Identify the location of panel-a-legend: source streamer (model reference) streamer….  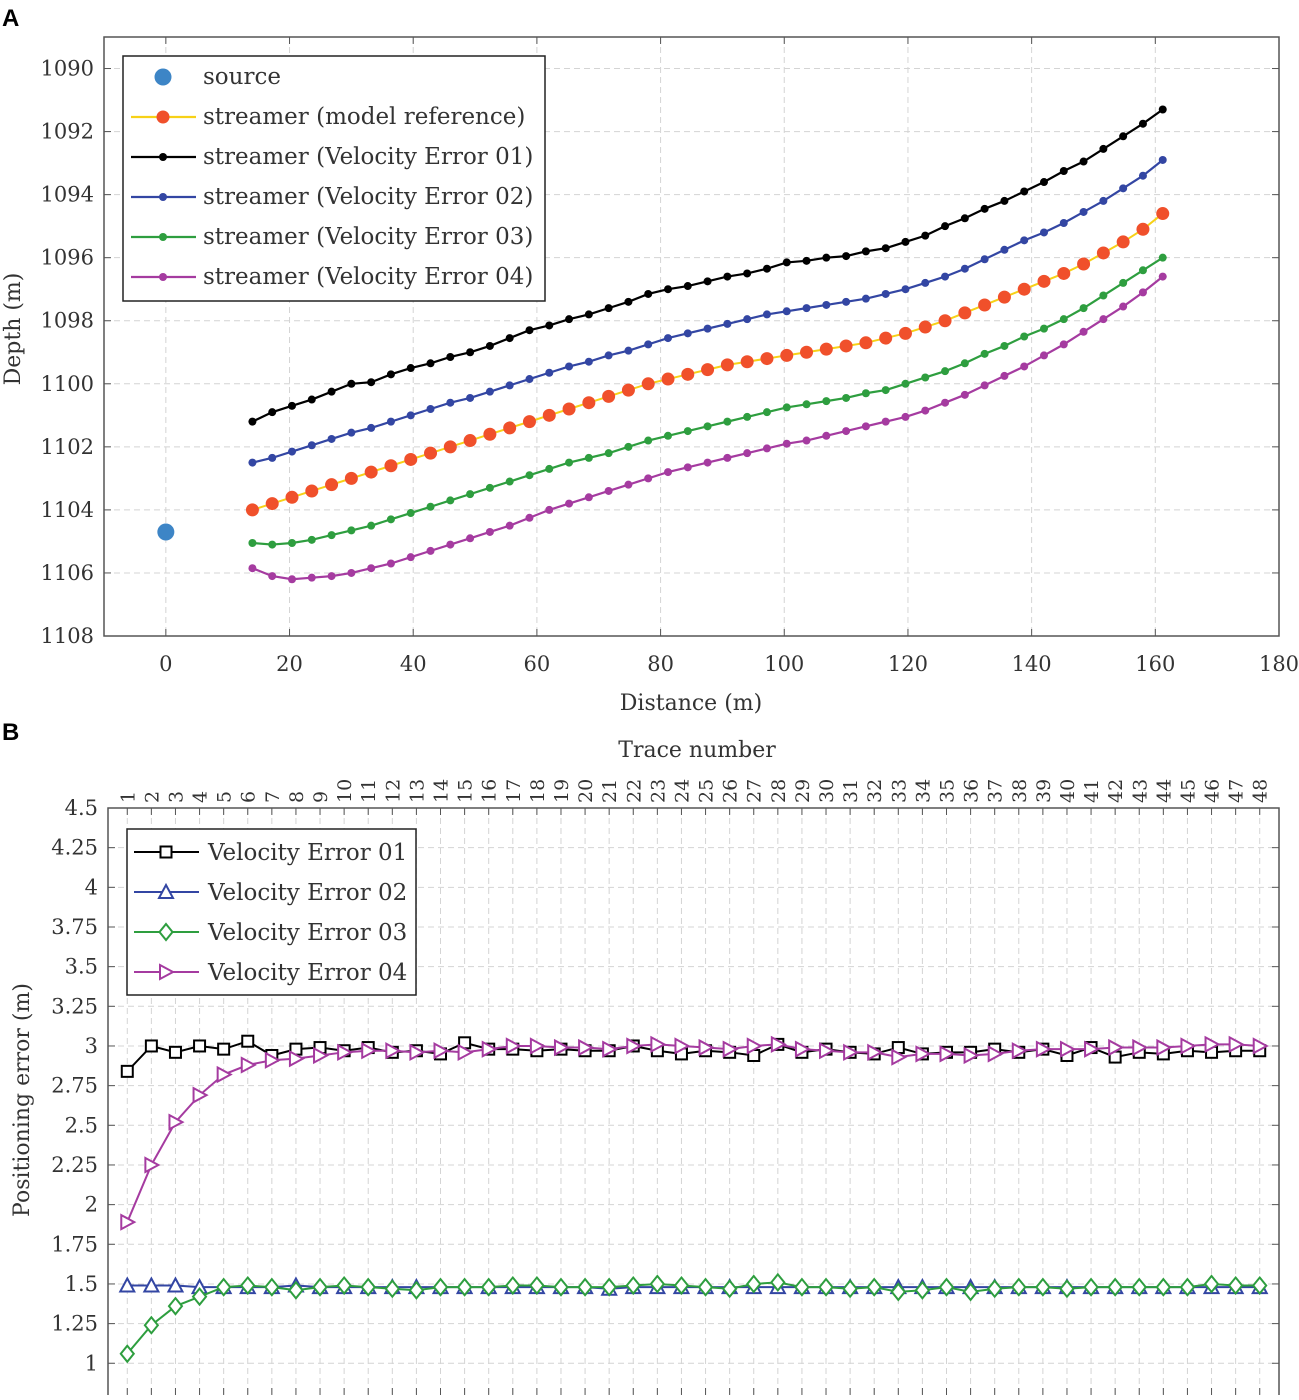
(334, 178).